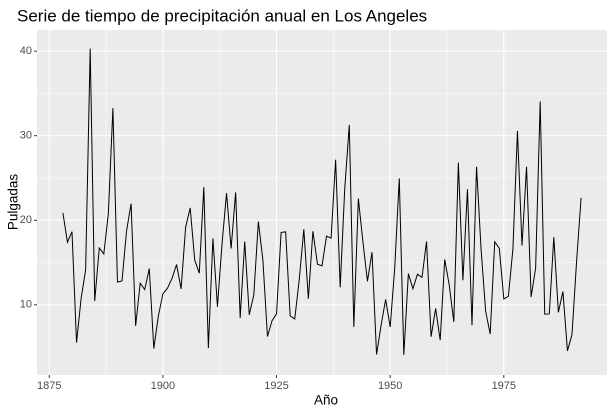 This screenshot has width=616, height=415. Describe the element at coordinates (26, 136) in the screenshot. I see `y-tick-label: 30` at that location.